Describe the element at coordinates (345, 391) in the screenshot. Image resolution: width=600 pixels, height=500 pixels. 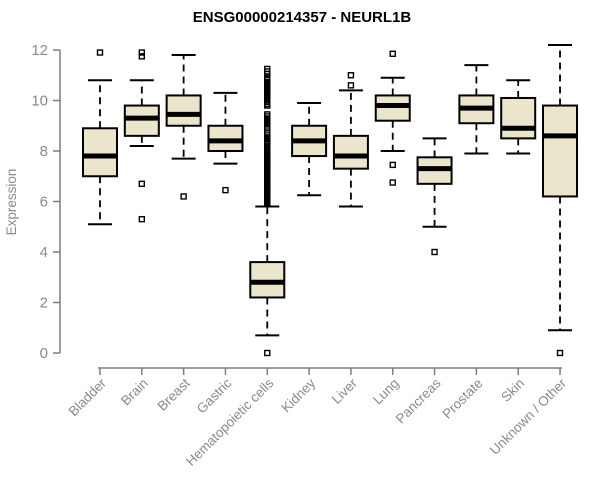
I see `x-category-label: Liver` at that location.